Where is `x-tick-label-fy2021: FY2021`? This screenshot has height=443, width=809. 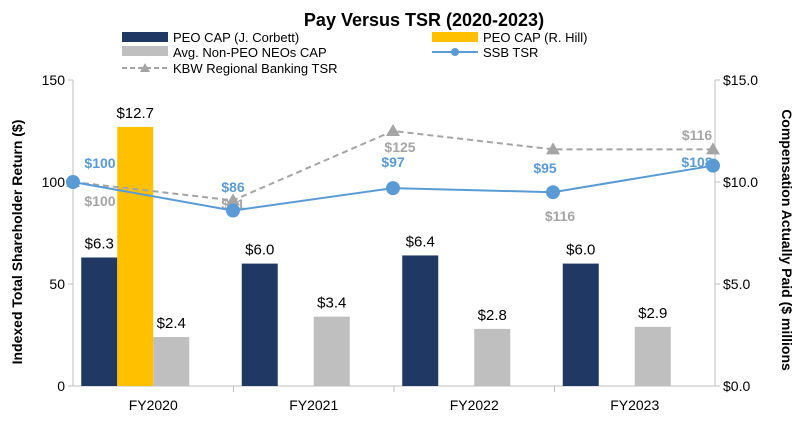 x-tick-label-fy2021: FY2021 is located at coordinates (313, 405).